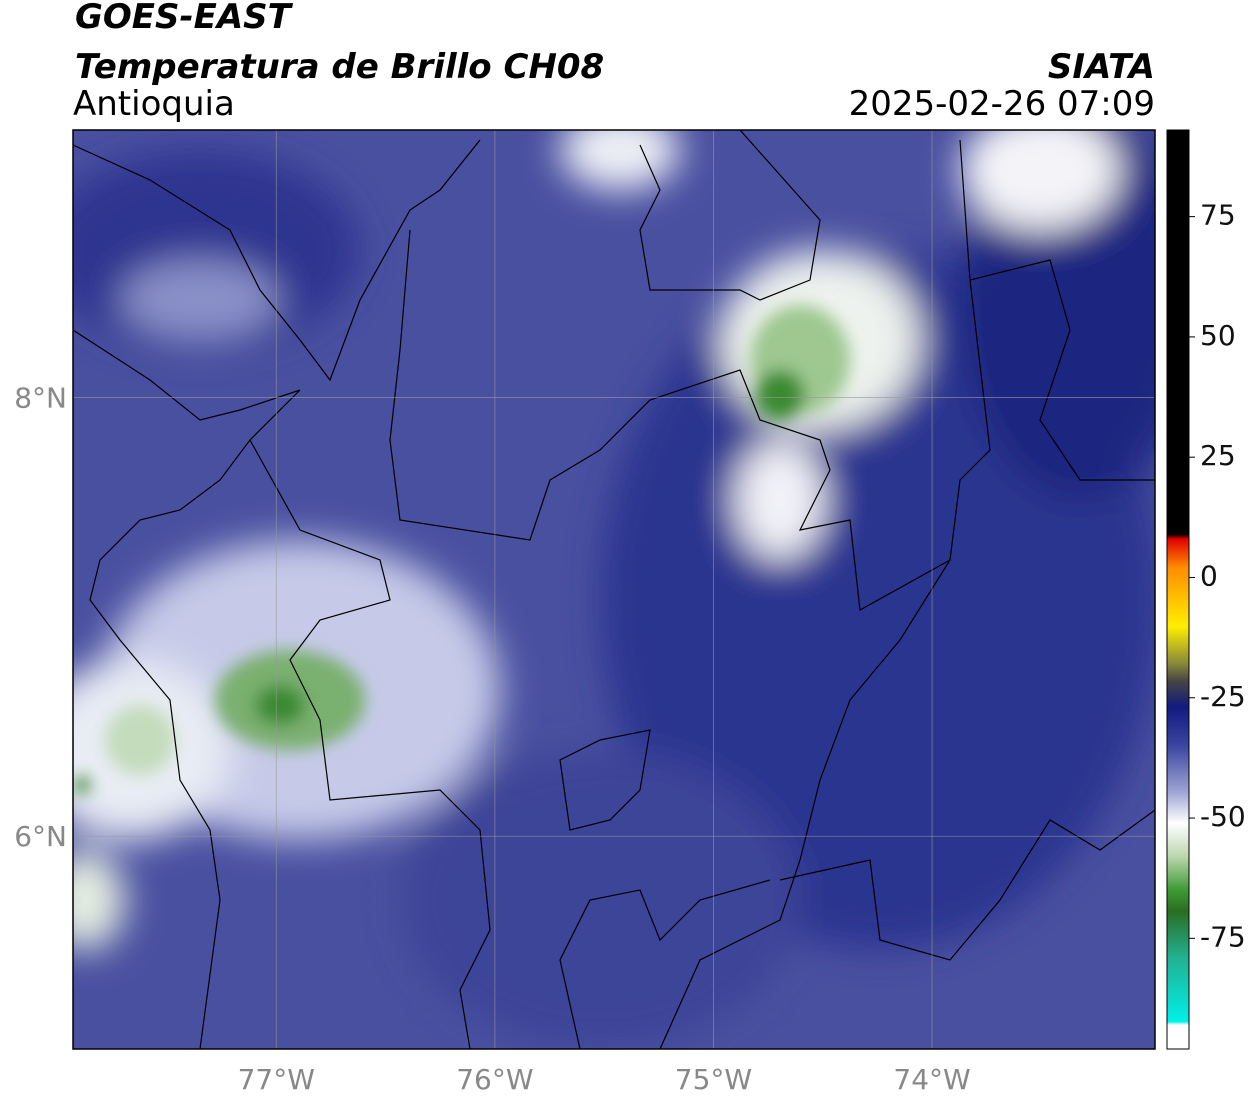 Image resolution: width=1252 pixels, height=1099 pixels. I want to click on colorbar-tick-label: 25, so click(1218, 455).